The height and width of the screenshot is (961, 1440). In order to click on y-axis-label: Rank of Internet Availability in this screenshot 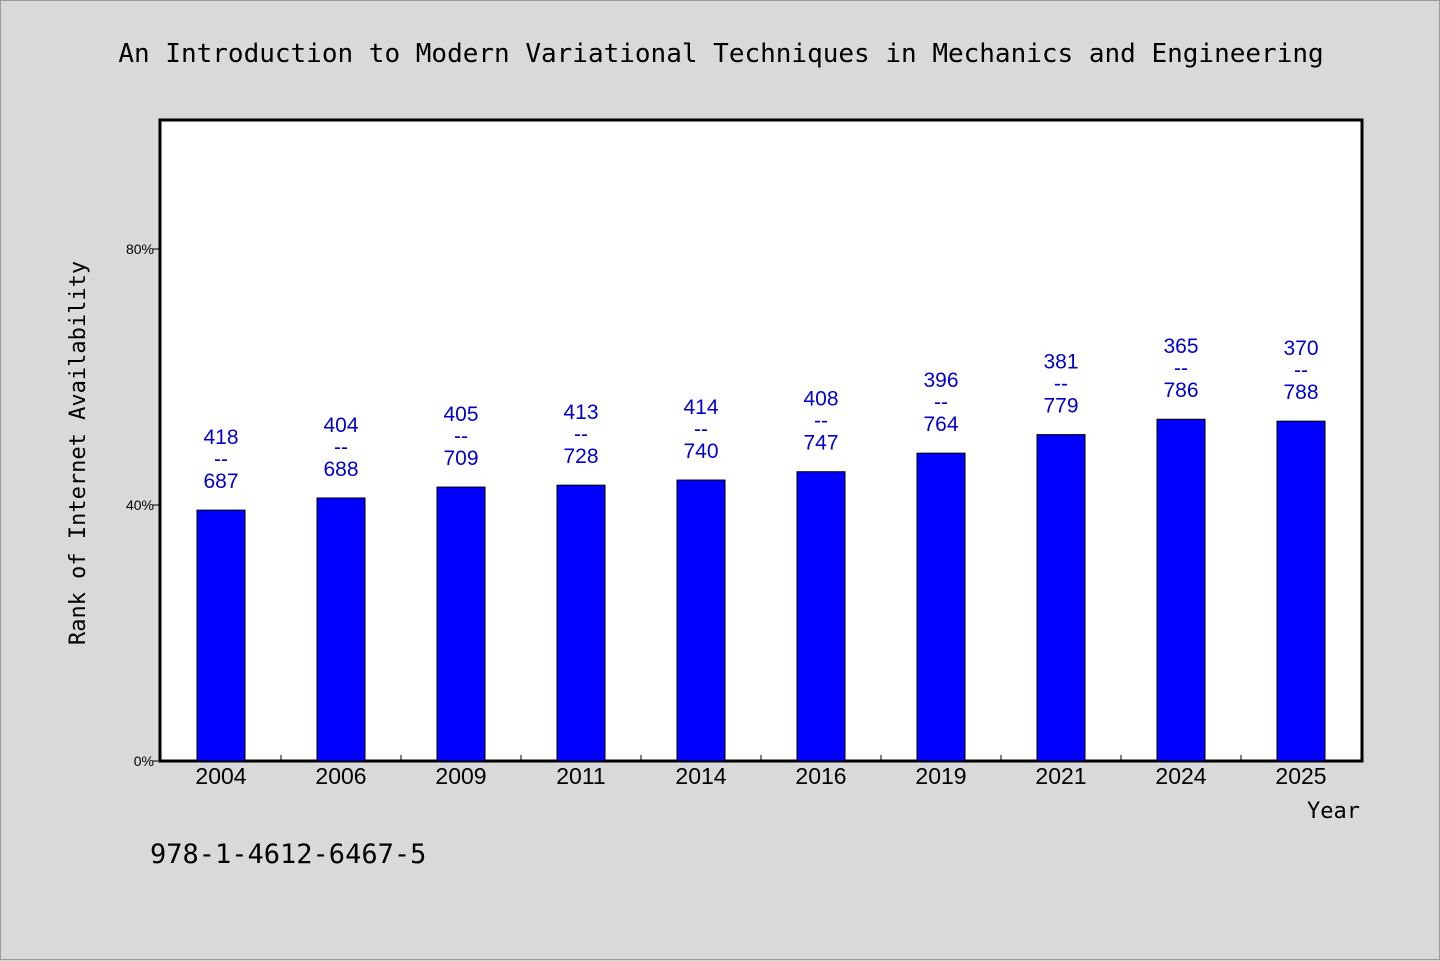, I will do `click(78, 453)`.